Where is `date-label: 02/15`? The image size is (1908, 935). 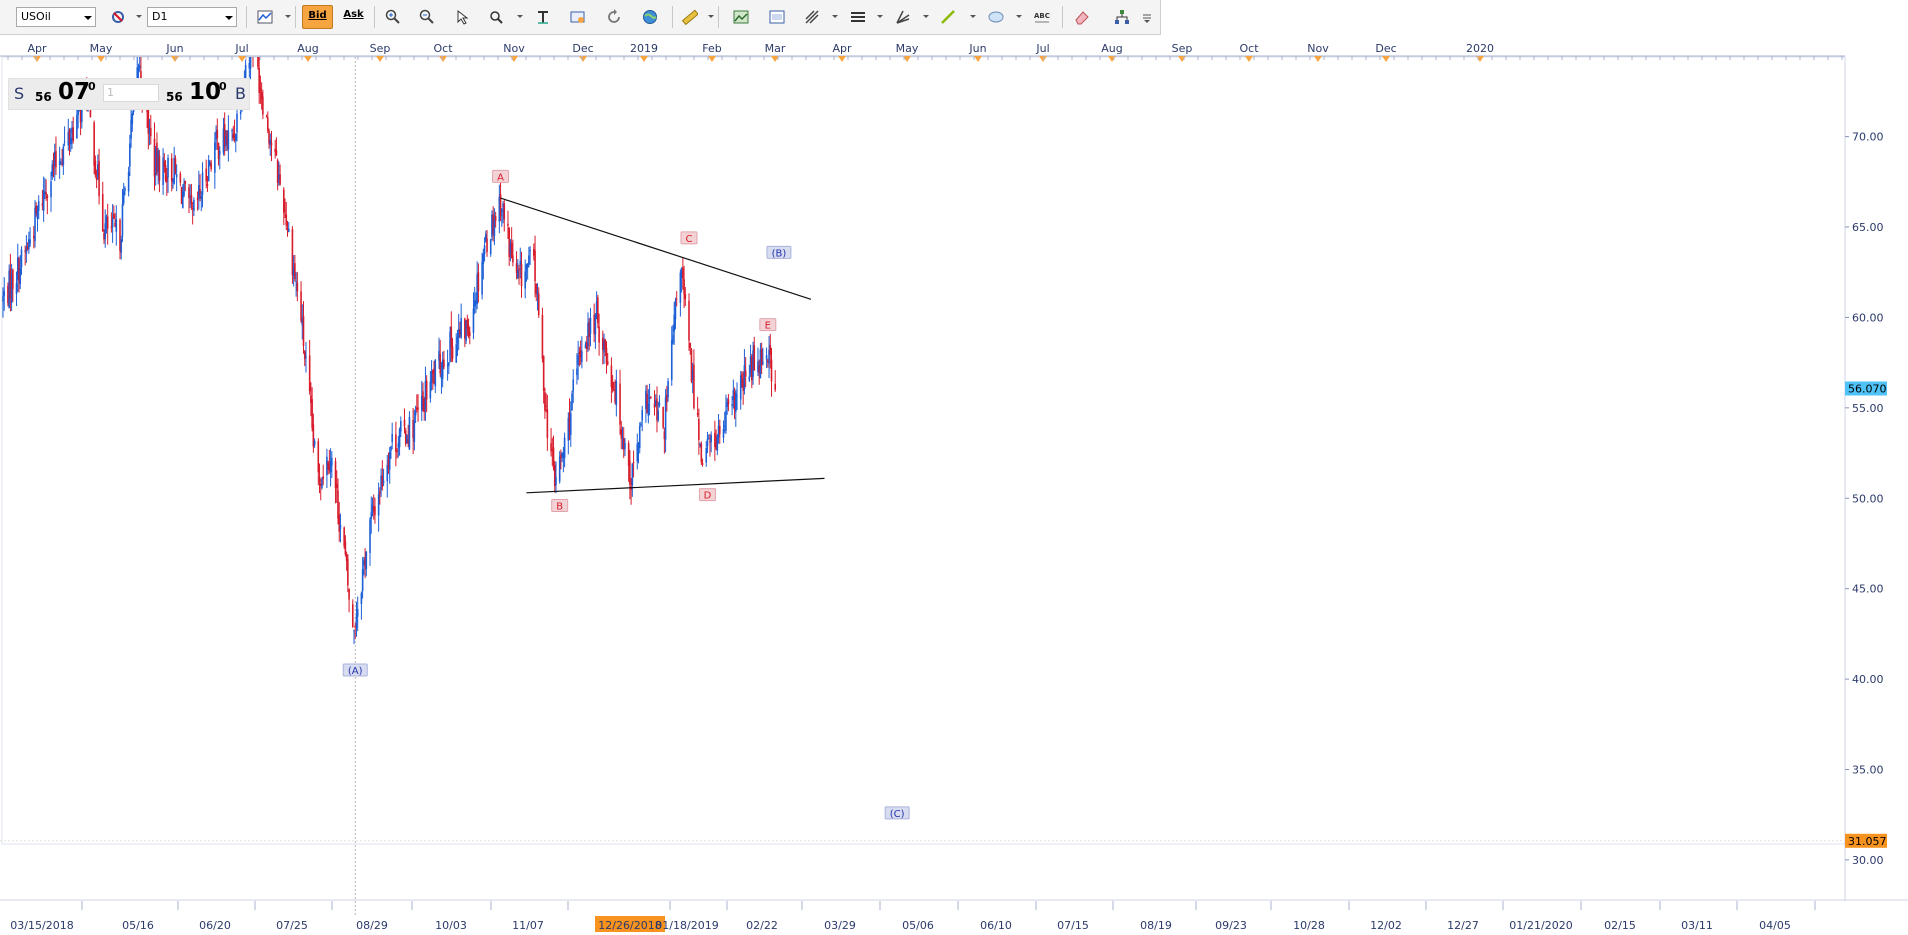 date-label: 02/15 is located at coordinates (1620, 925).